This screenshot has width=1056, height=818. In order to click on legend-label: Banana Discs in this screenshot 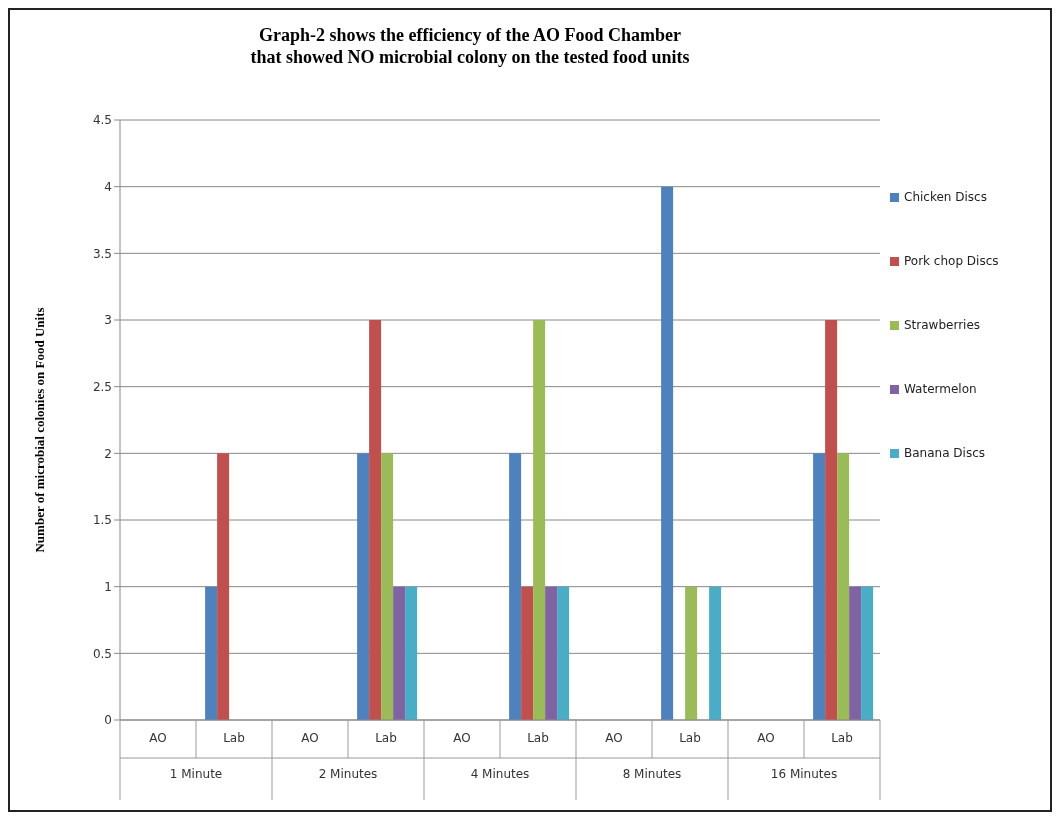, I will do `click(944, 453)`.